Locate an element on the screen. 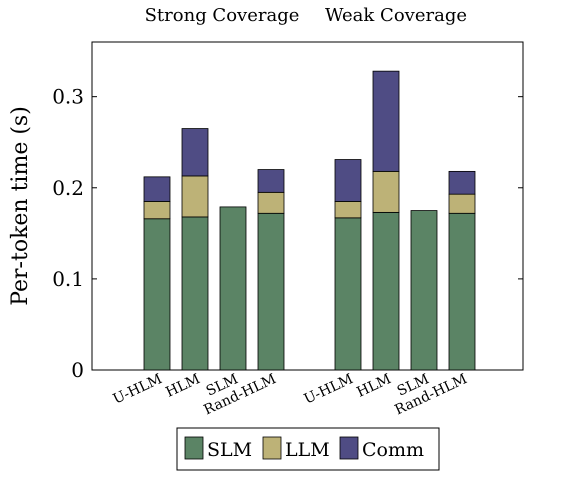  legend-swatch-slm is located at coordinates (194, 448).